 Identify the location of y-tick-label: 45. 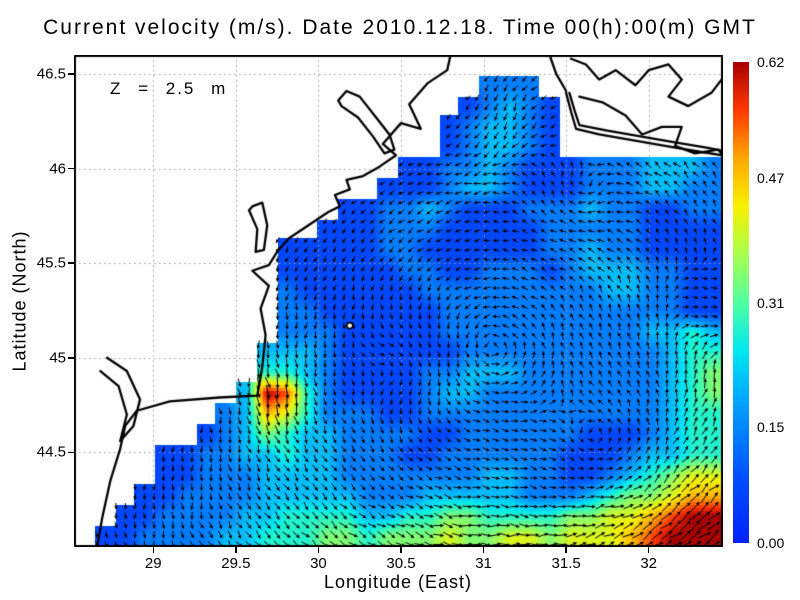
(57, 358).